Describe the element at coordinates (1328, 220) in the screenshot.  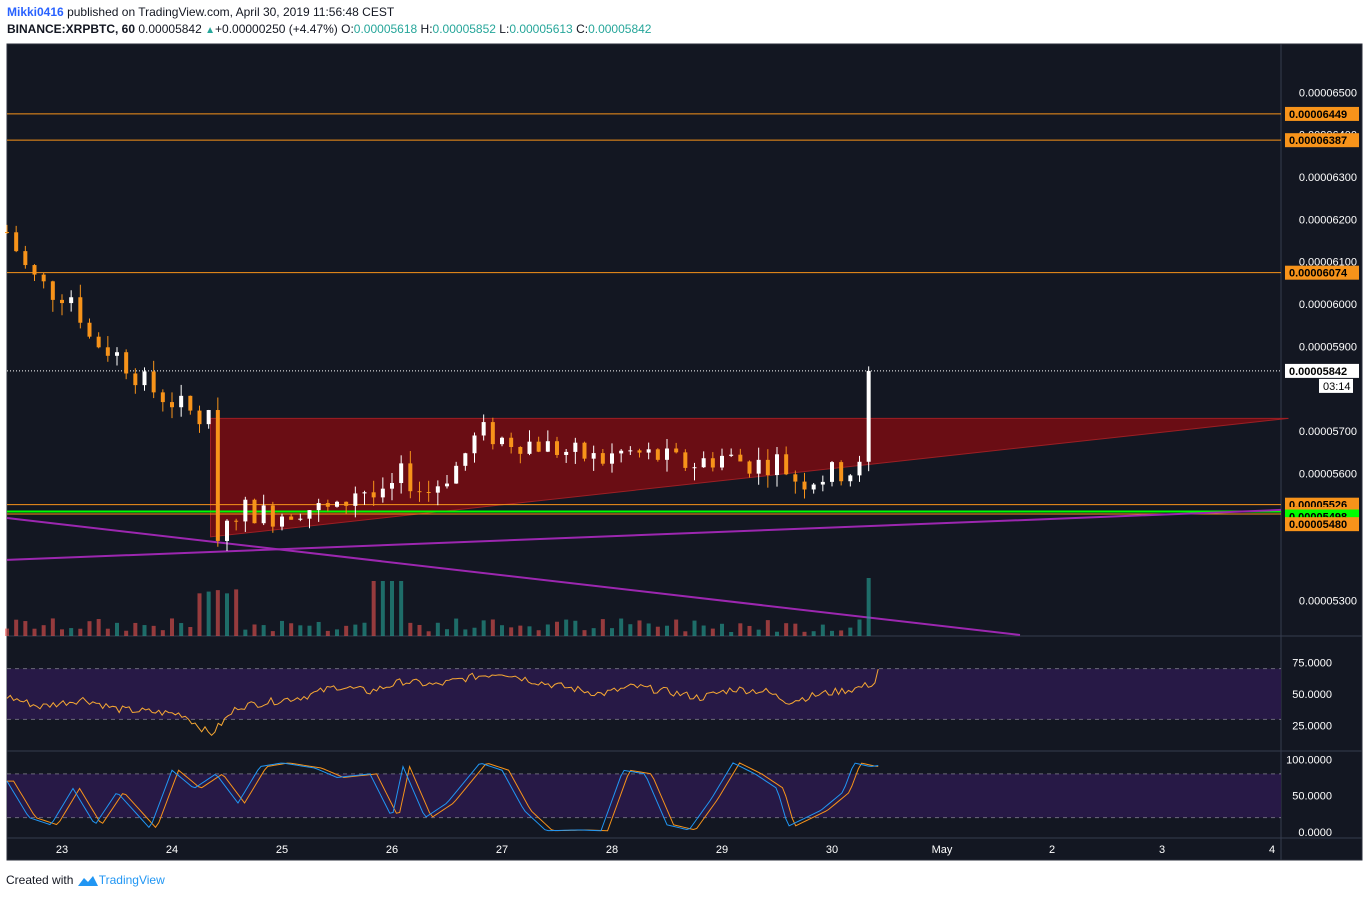
I see `price-tick-label: 0.00006200` at that location.